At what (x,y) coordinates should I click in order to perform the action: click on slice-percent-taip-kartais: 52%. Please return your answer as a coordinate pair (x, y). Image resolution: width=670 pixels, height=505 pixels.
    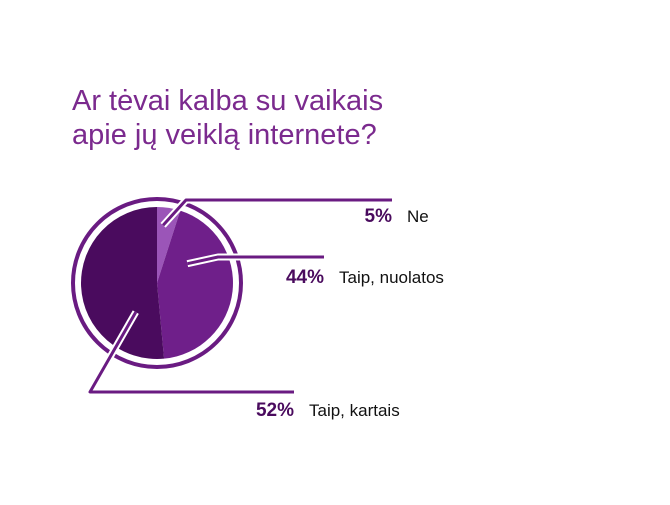
    Looking at the image, I should click on (275, 410).